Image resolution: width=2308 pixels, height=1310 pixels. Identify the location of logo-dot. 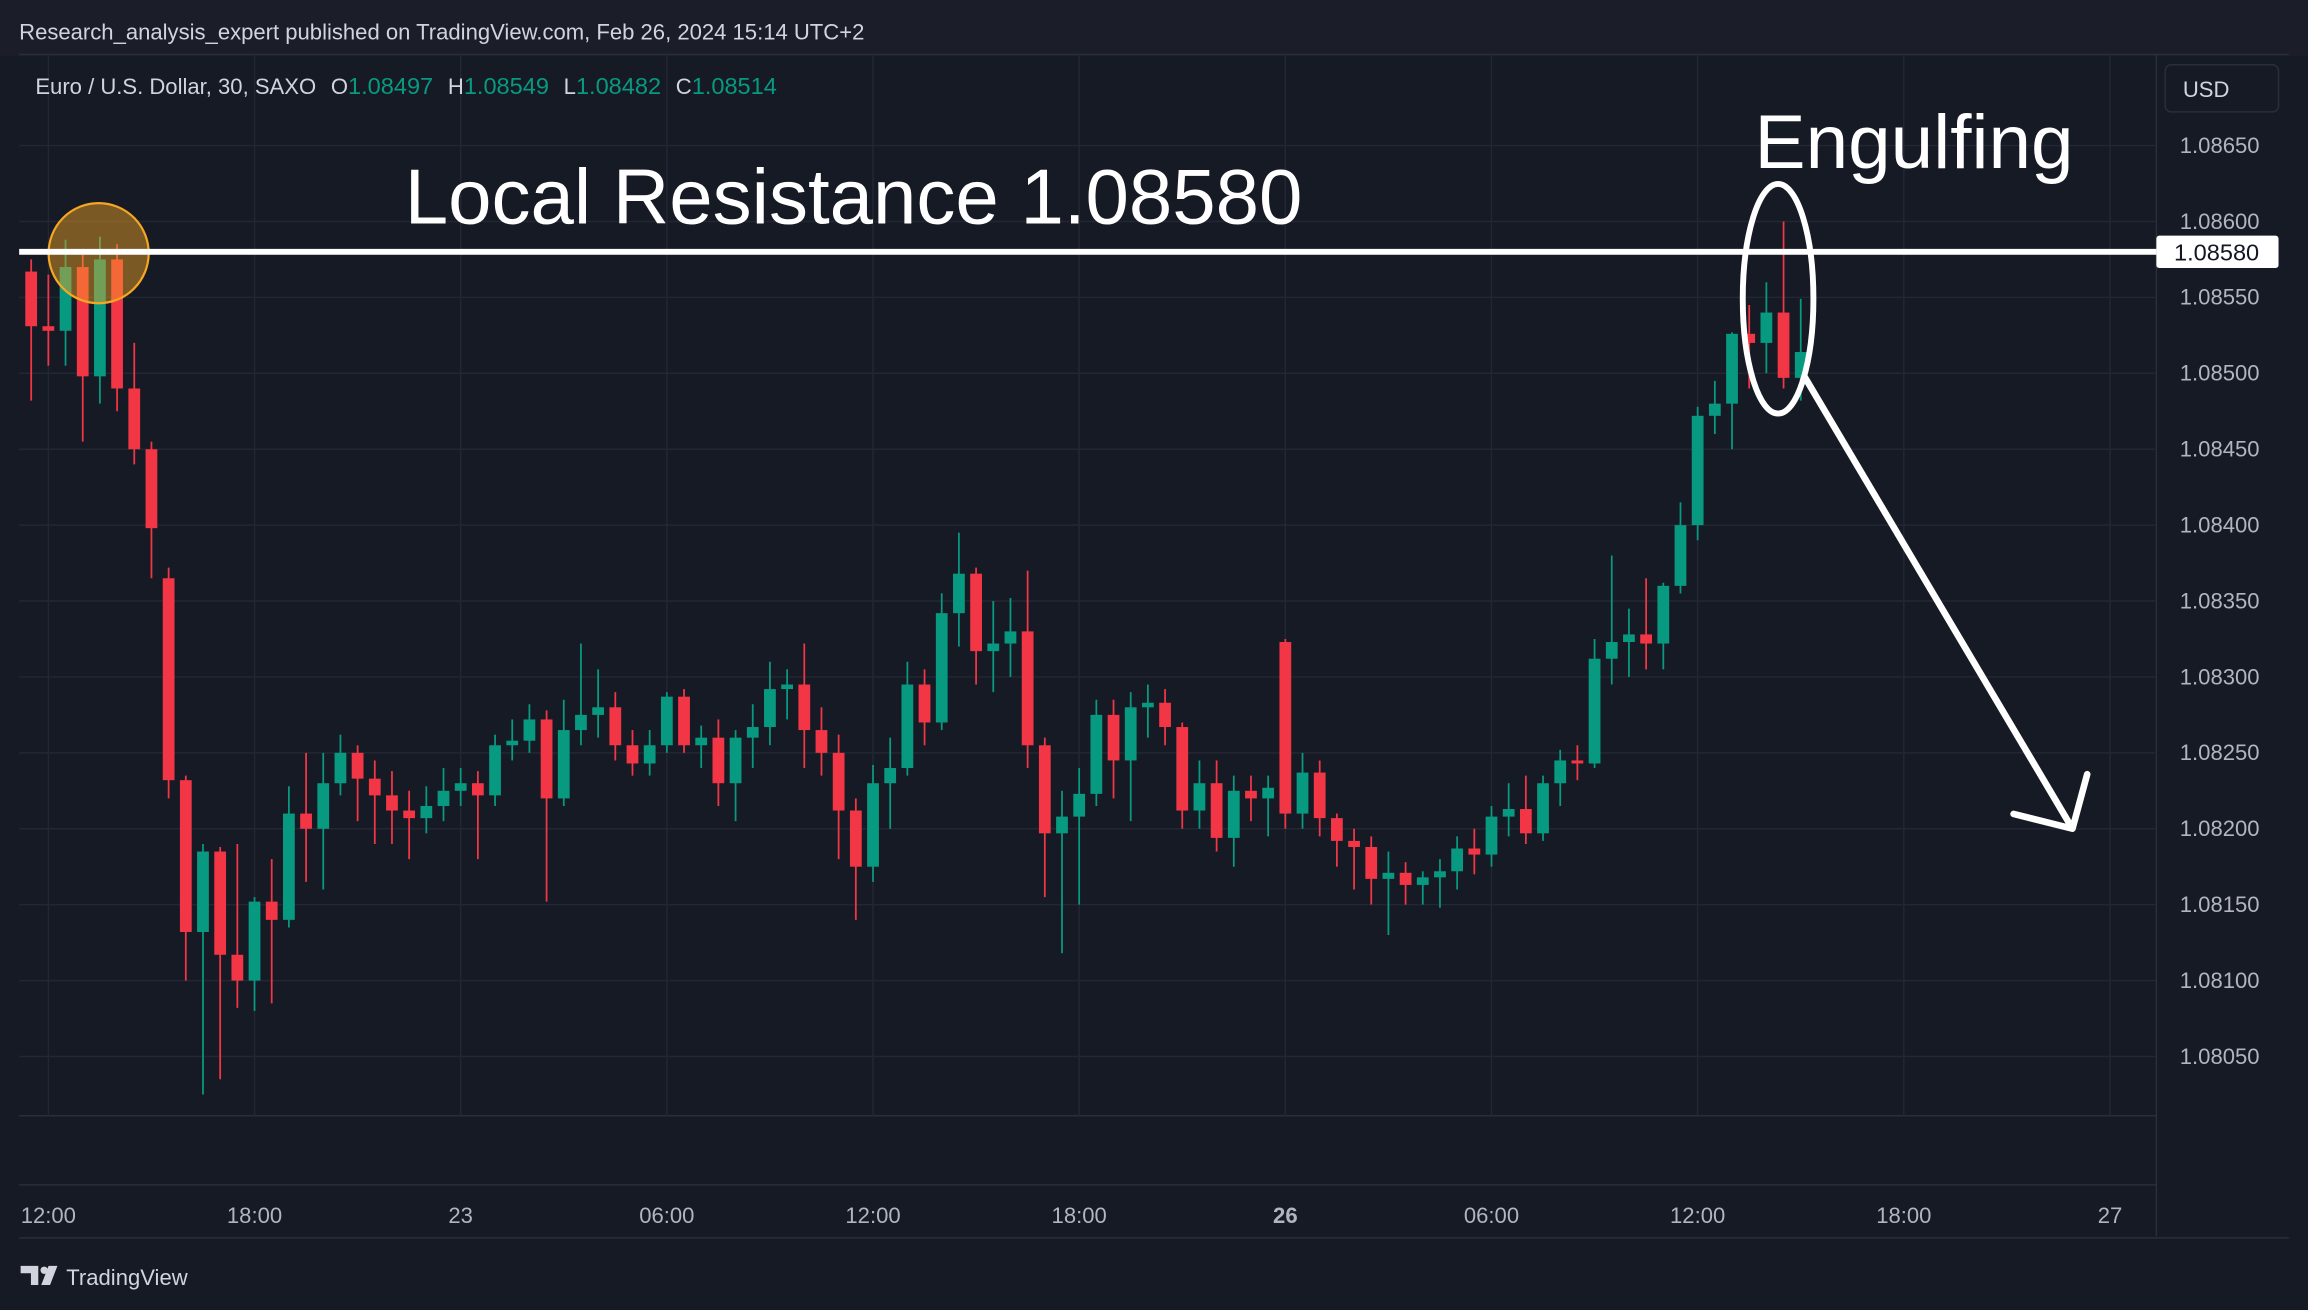
(44, 1270).